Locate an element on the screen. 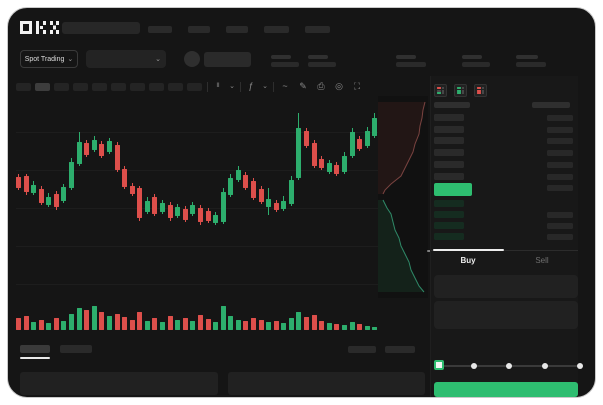 The height and width of the screenshot is (405, 603). orderbook-last-price is located at coordinates (453, 189).